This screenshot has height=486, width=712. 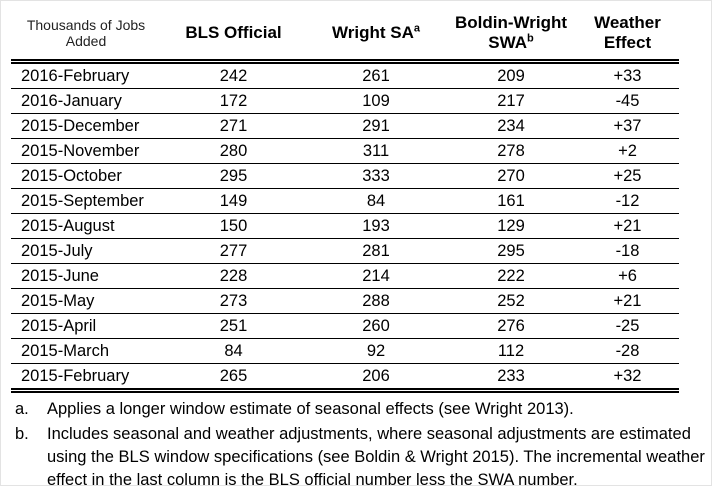 I want to click on cell-weather-effect: -28, so click(x=627, y=351).